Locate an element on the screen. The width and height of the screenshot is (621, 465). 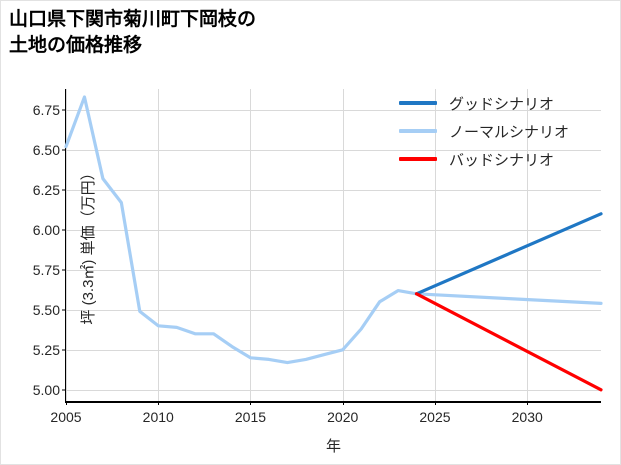
x-axis-tick-label: 2025 is located at coordinates (435, 417).